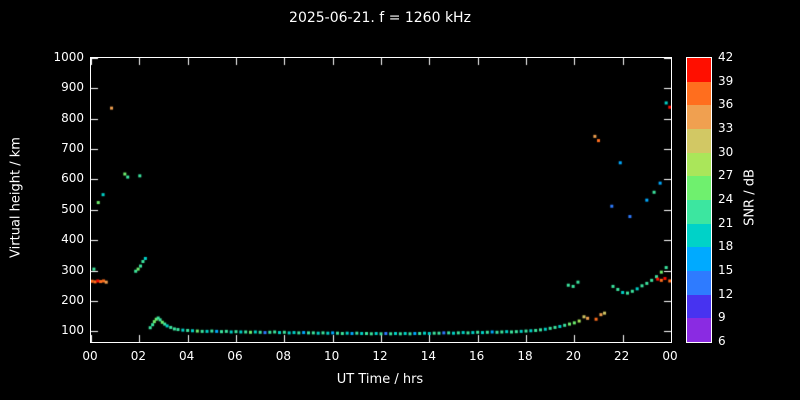 Image resolution: width=800 pixels, height=400 pixels. Describe the element at coordinates (726, 246) in the screenshot. I see `colorbar-tick-label: 18` at that location.